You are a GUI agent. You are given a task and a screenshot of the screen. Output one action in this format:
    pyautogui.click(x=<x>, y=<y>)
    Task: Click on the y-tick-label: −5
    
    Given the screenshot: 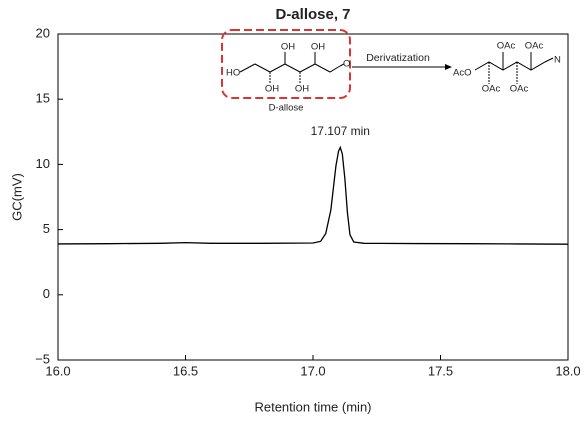 What is the action you would take?
    pyautogui.click(x=42, y=358)
    